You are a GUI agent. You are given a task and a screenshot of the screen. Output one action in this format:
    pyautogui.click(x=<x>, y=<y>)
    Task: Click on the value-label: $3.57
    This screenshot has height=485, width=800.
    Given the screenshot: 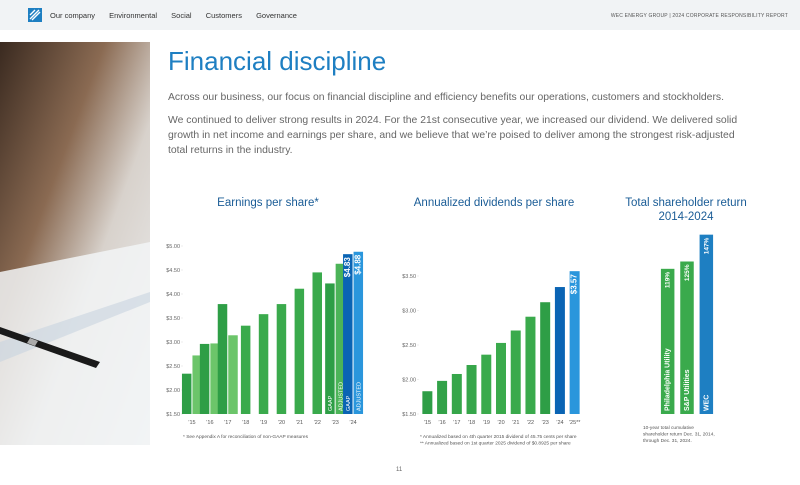 What is the action you would take?
    pyautogui.click(x=574, y=284)
    